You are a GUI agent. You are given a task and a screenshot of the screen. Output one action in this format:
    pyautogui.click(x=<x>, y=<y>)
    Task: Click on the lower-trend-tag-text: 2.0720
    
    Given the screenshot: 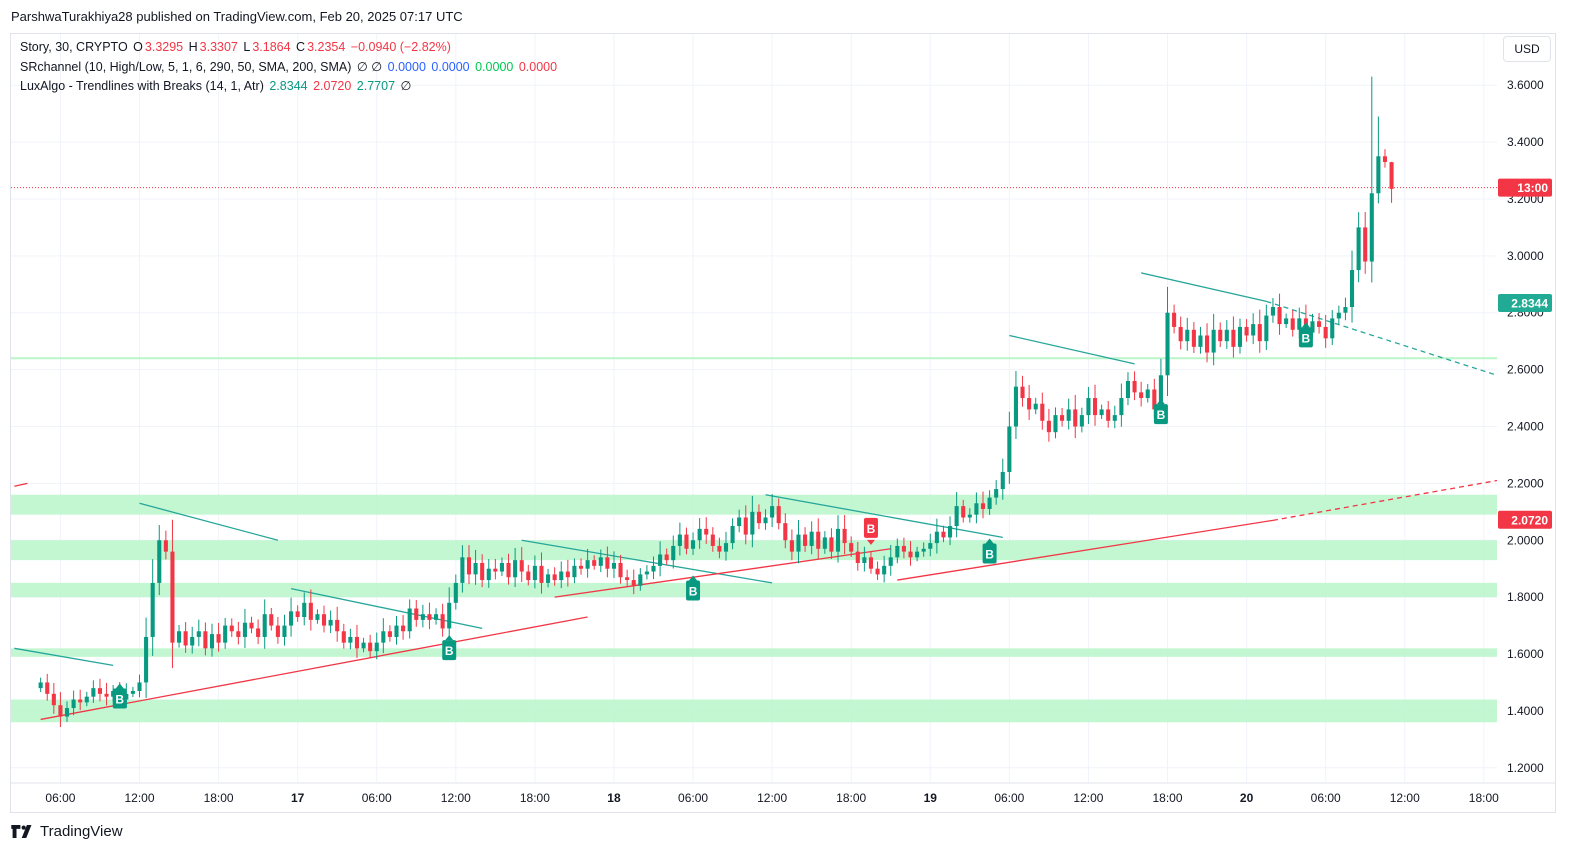 What is the action you would take?
    pyautogui.click(x=1529, y=520)
    